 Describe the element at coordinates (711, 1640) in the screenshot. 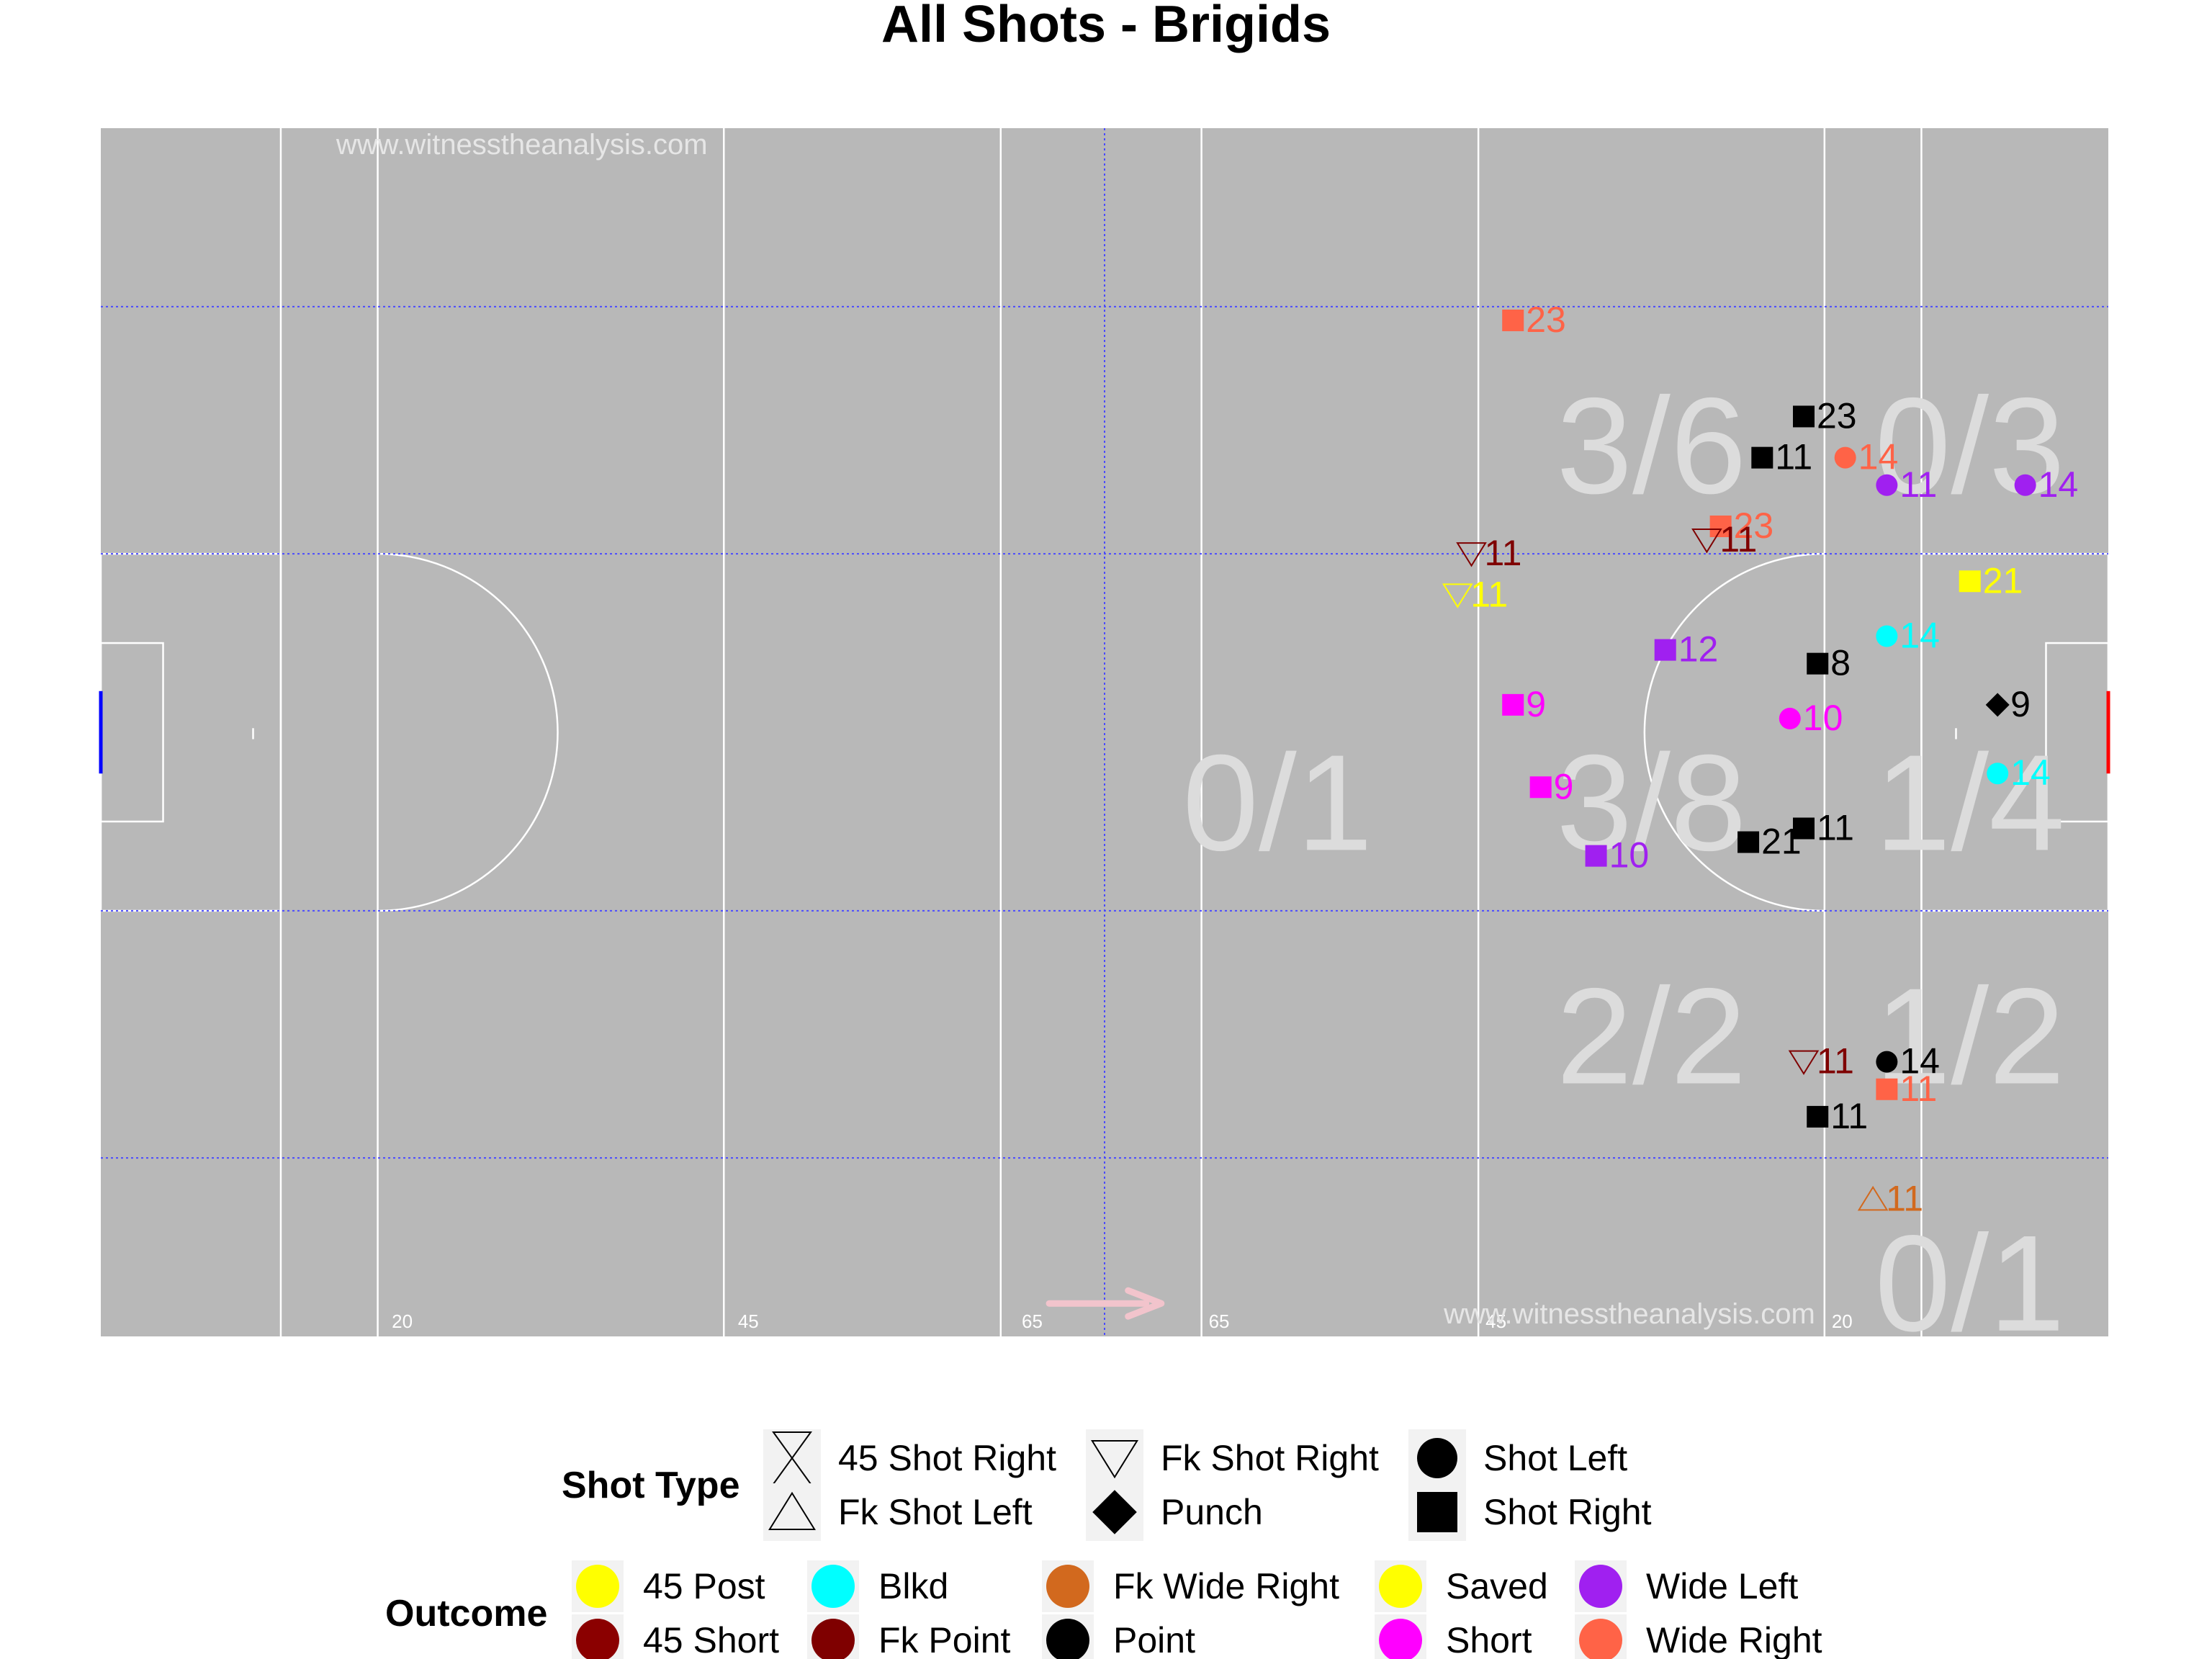

I see `legend-label: 45 Short` at that location.